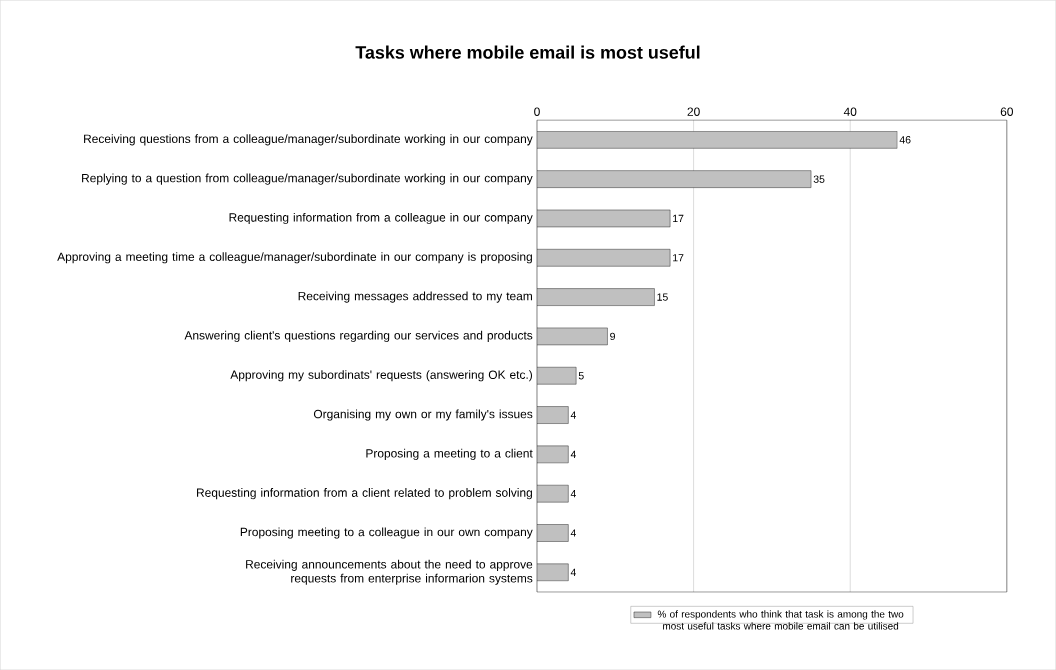  I want to click on y-tick-label: Receiving questions from a colleague/manager/subordinate working in our company, so click(308, 140).